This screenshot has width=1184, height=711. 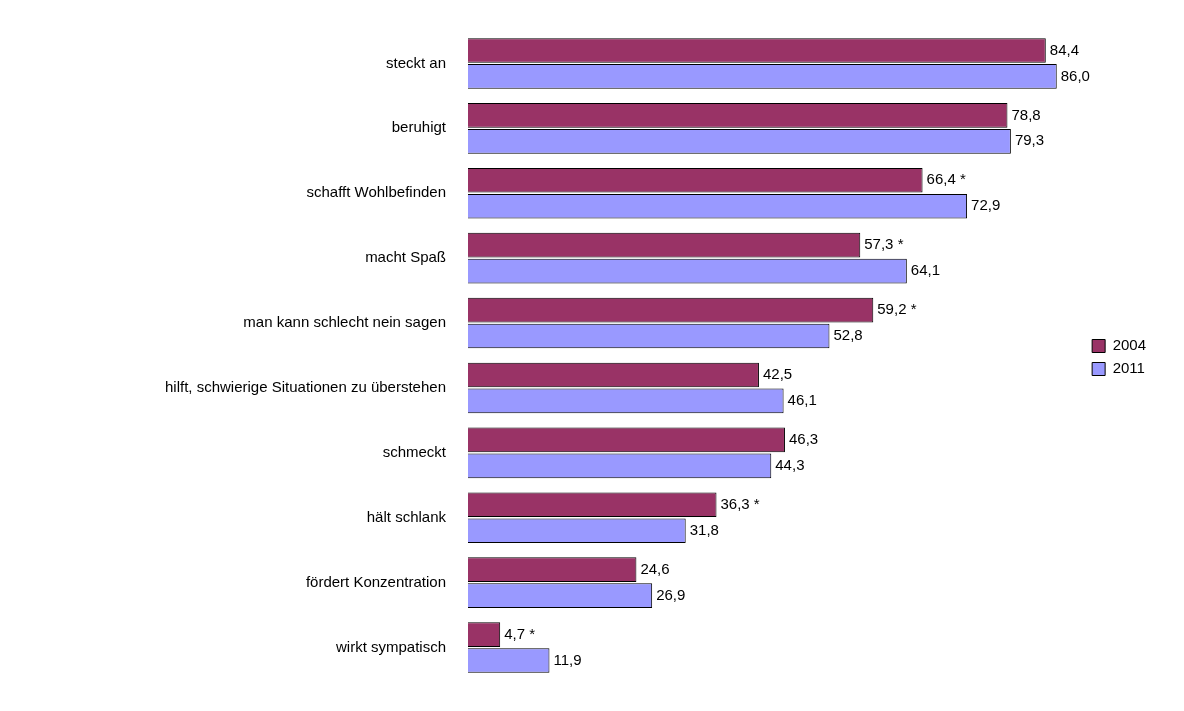 I want to click on legend-label: 2011, so click(x=1128, y=368).